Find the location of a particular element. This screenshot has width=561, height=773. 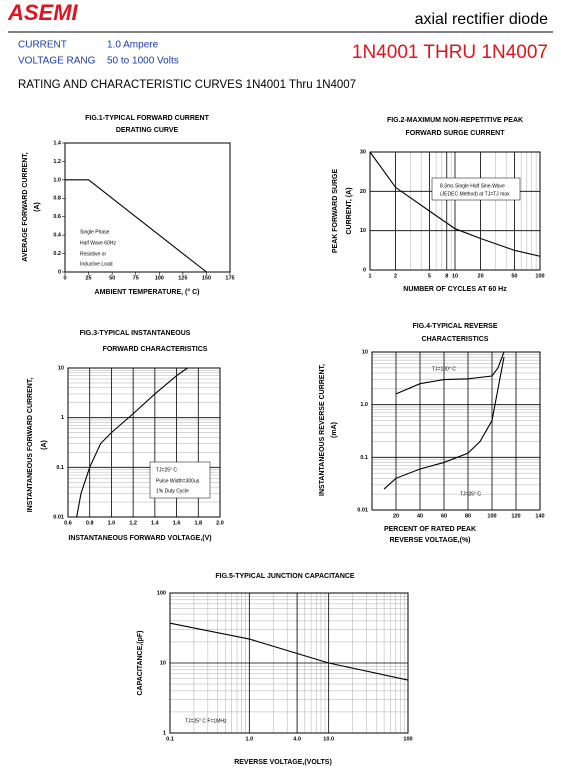

spec-label: VOLTAGE RANG is located at coordinates (57, 61).